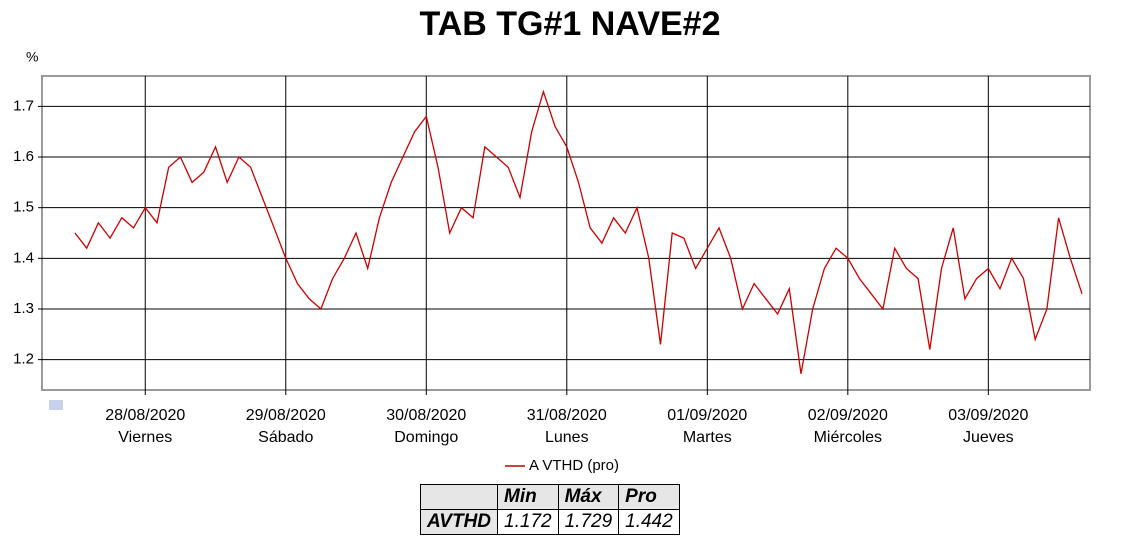 Image resolution: width=1129 pixels, height=542 pixels. What do you see at coordinates (23, 308) in the screenshot?
I see `y-tick-label: 1.3` at bounding box center [23, 308].